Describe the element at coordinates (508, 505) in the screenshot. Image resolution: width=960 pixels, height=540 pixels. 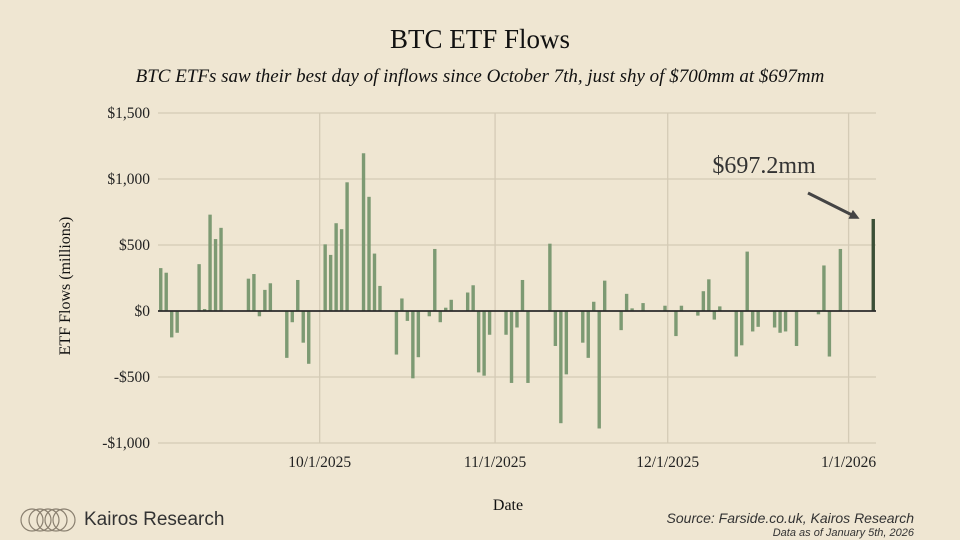
I see `x-axis-title: Date` at that location.